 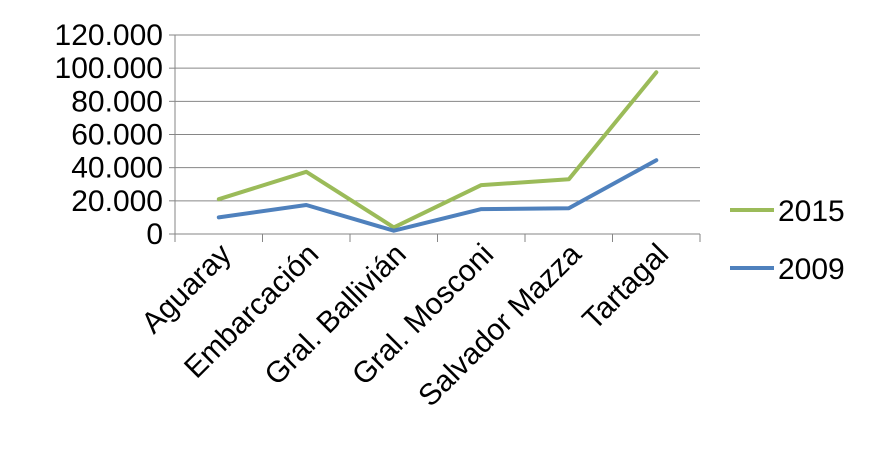 What do you see at coordinates (811, 269) in the screenshot?
I see `legend-label: 2009` at bounding box center [811, 269].